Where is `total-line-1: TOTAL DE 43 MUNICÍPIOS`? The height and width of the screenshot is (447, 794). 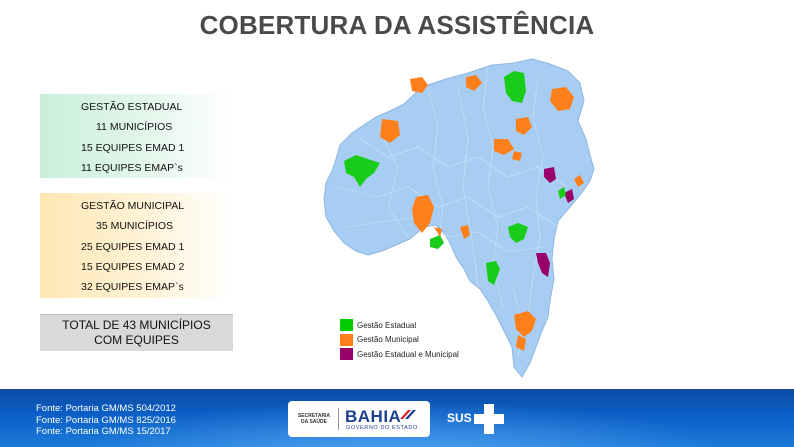 total-line-1: TOTAL DE 43 MUNICÍPIOS is located at coordinates (136, 325).